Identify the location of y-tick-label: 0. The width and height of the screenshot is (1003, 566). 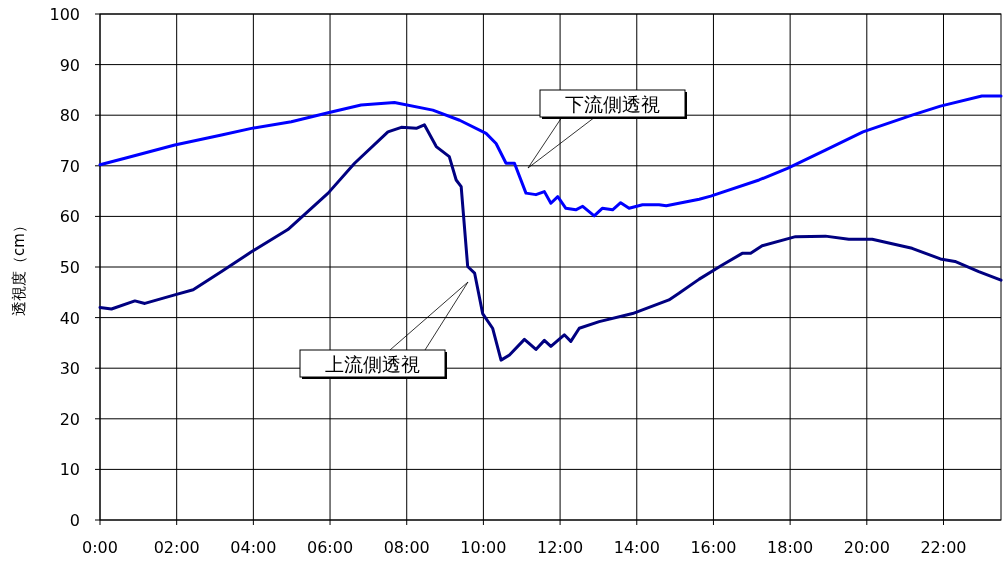
(74, 520).